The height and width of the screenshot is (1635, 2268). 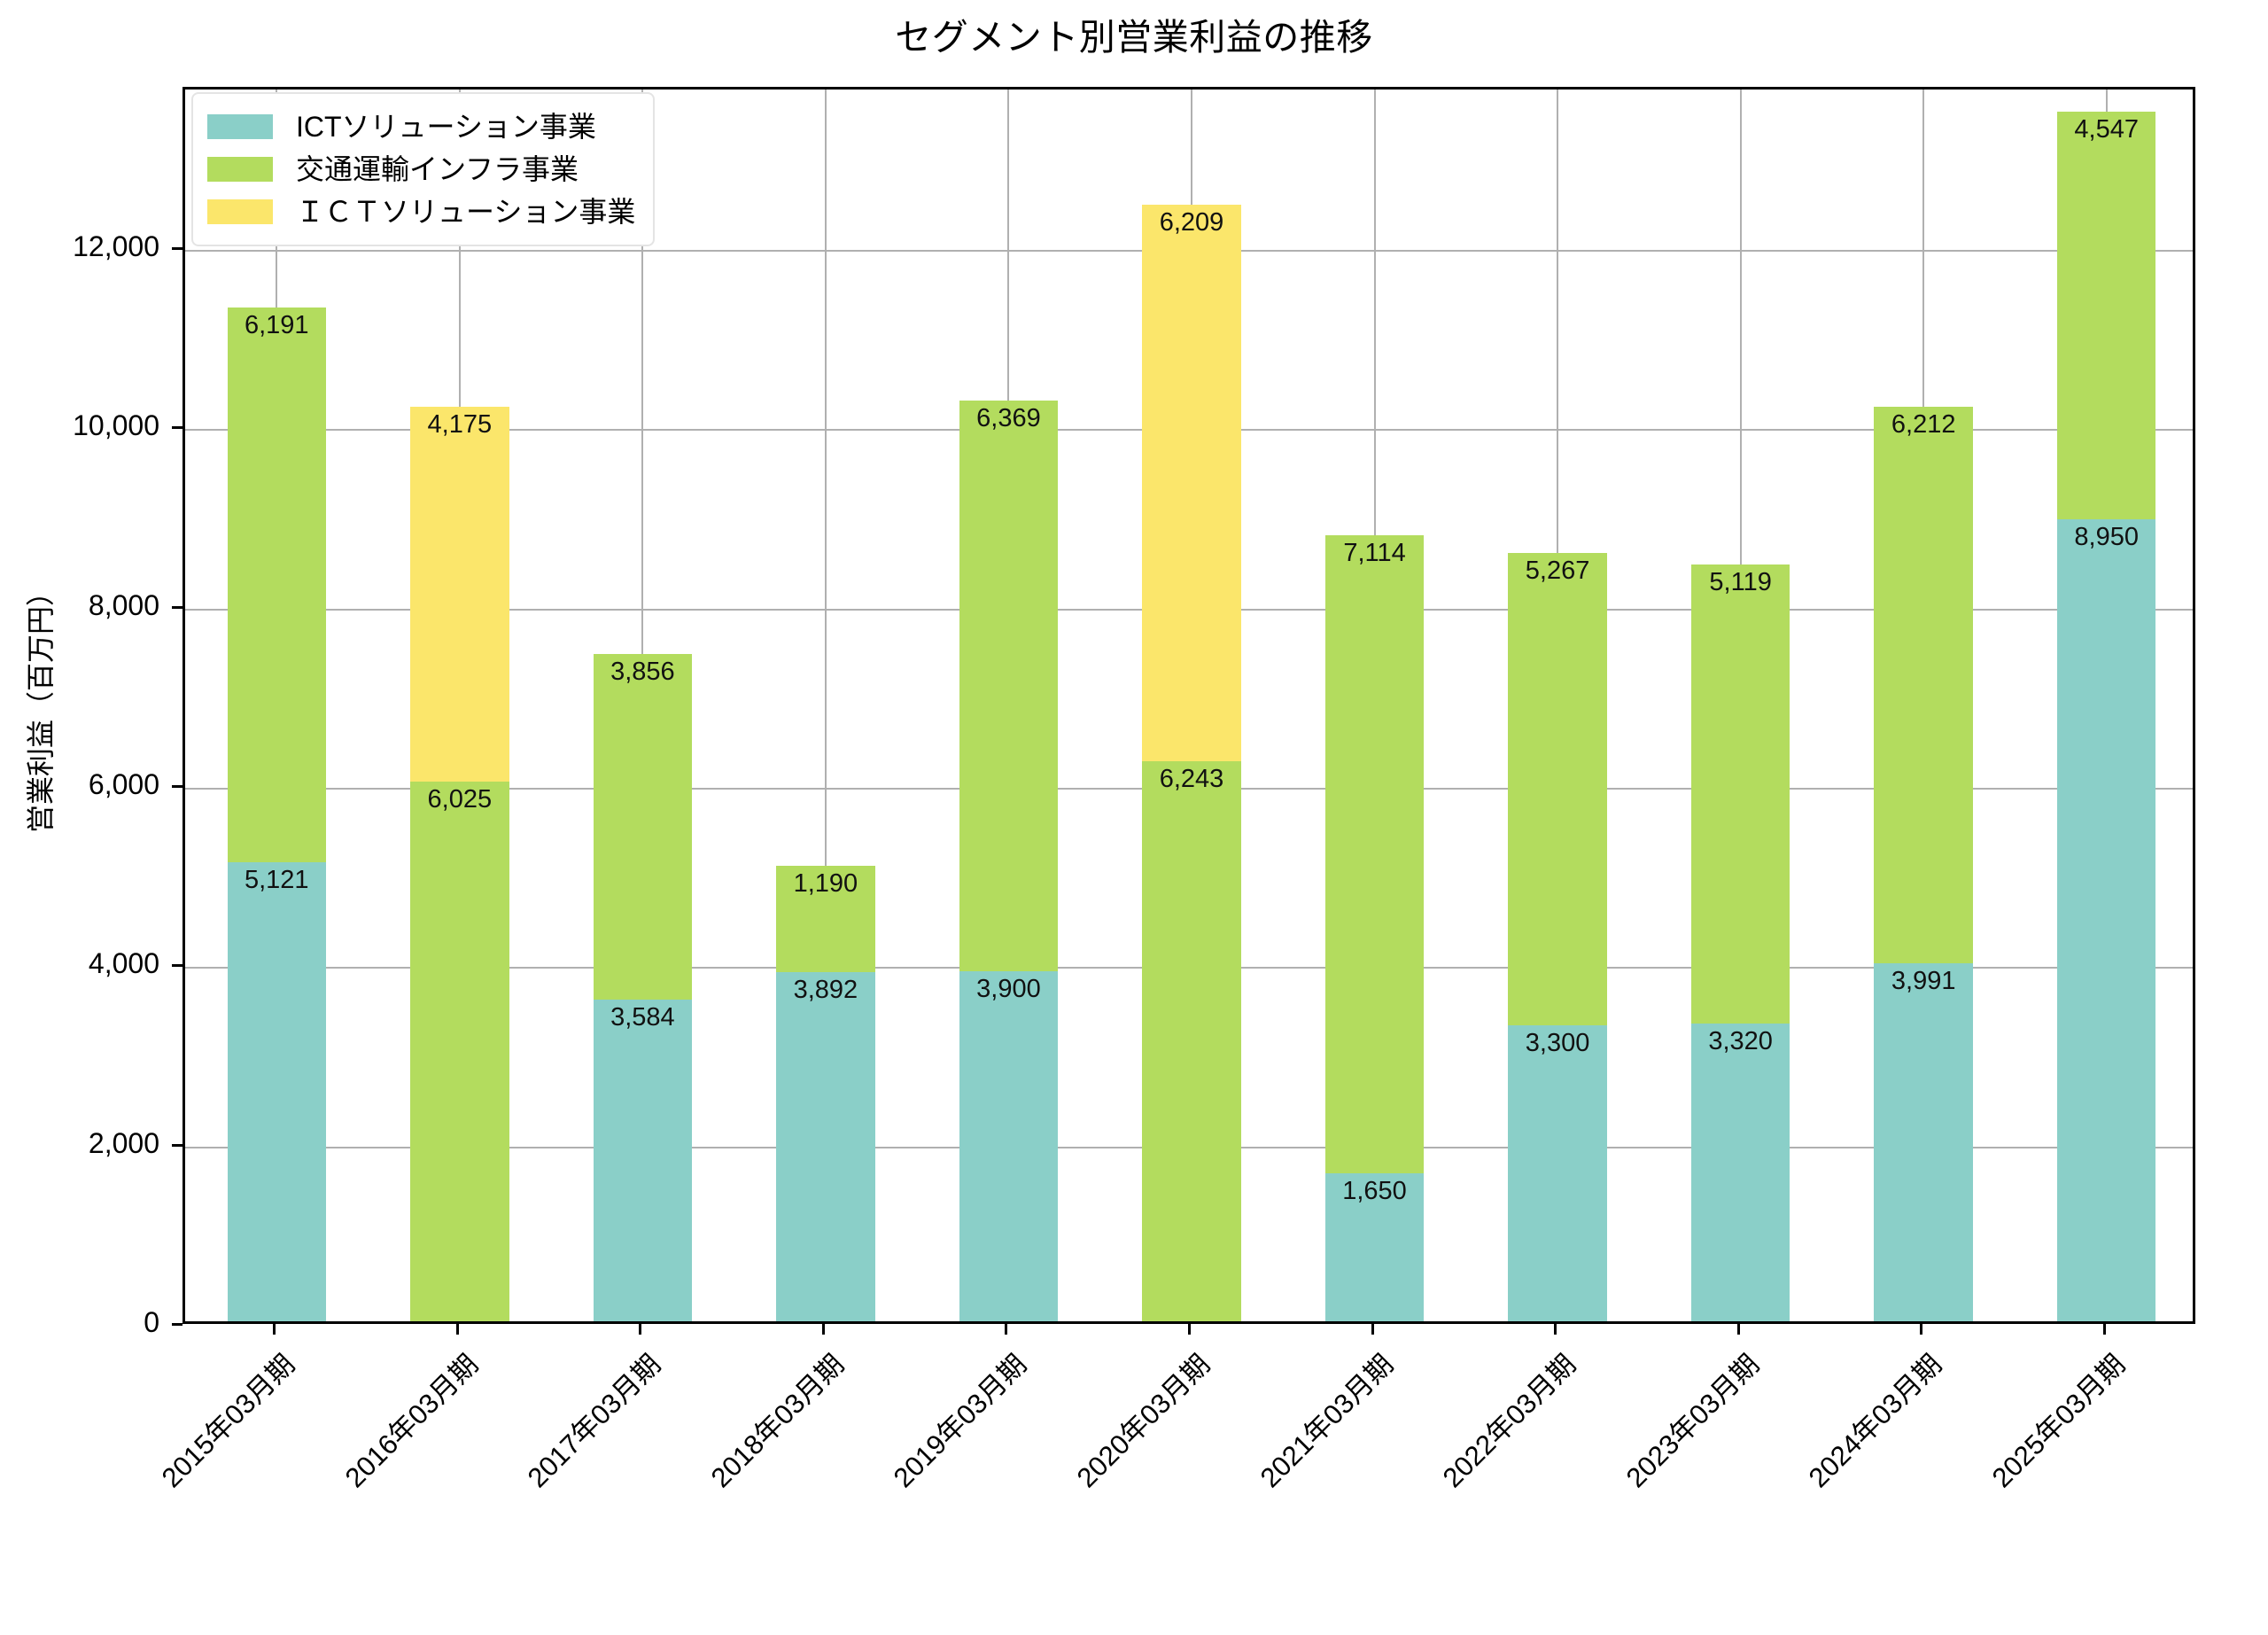 What do you see at coordinates (277, 584) in the screenshot?
I see `bar-segment: 6,191` at bounding box center [277, 584].